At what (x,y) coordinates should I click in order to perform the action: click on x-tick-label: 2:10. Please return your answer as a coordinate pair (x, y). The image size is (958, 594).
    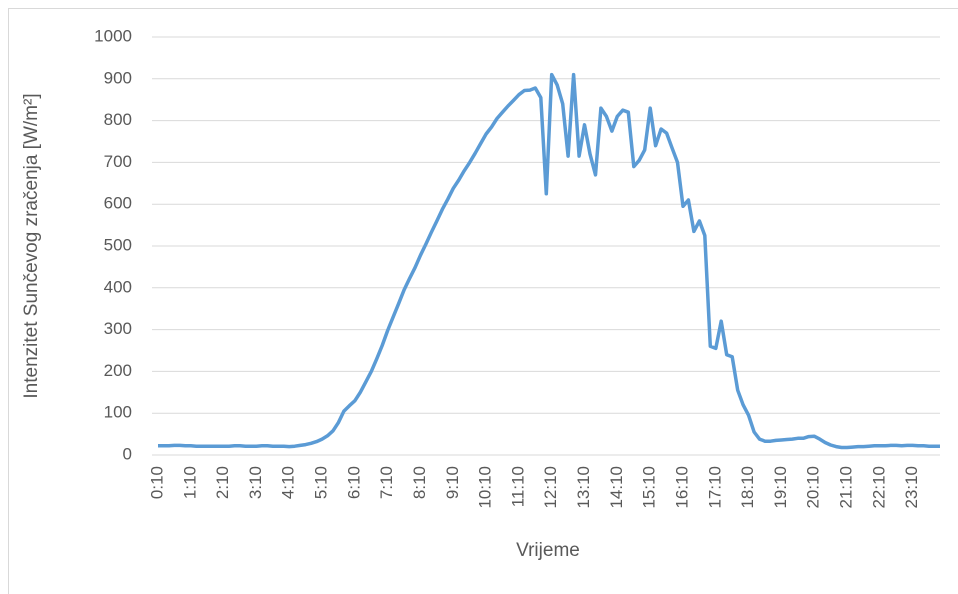
    Looking at the image, I should click on (222, 482).